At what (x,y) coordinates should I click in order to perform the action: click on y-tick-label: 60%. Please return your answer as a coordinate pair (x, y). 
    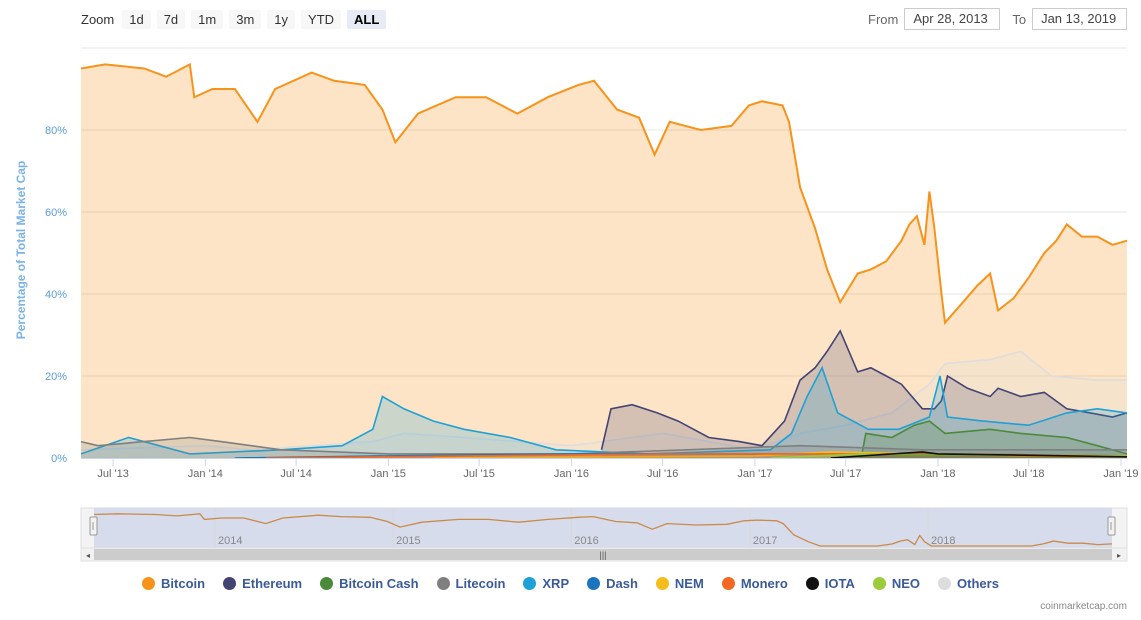
    Looking at the image, I should click on (56, 213).